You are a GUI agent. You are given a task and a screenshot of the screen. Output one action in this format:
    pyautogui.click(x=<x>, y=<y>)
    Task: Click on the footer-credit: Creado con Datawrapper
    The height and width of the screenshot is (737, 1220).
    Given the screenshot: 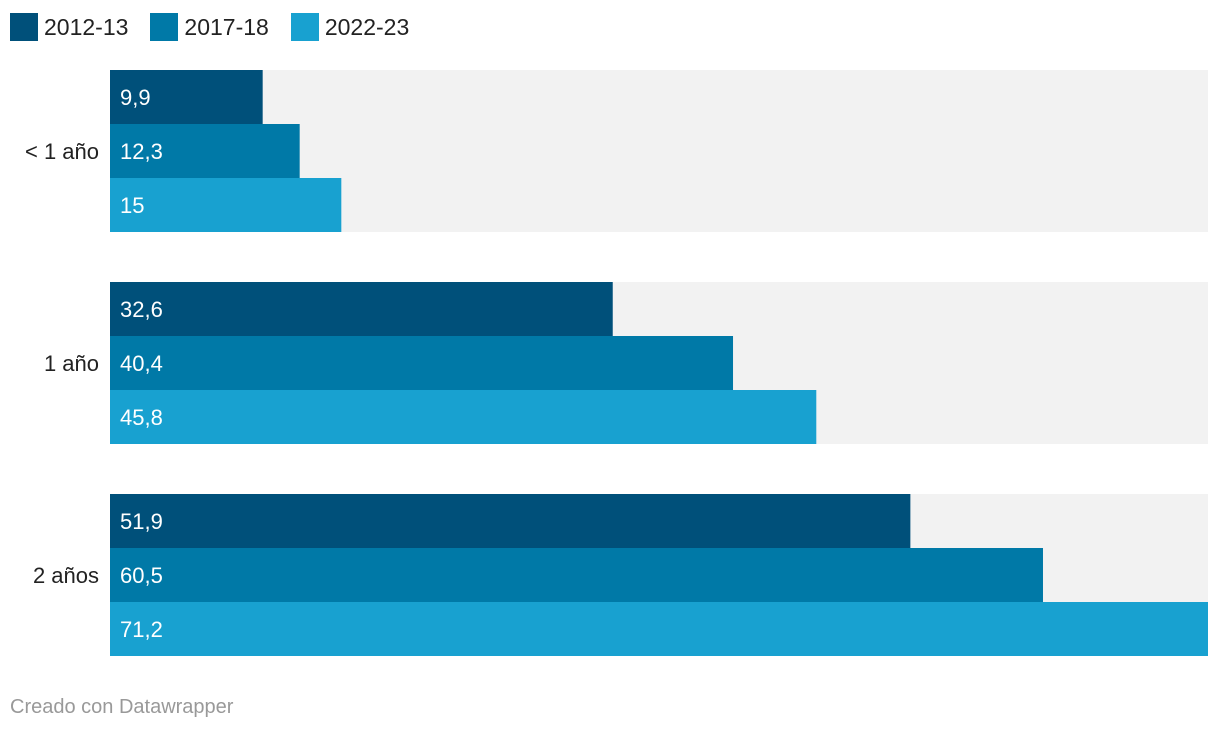 What is the action you would take?
    pyautogui.click(x=122, y=707)
    